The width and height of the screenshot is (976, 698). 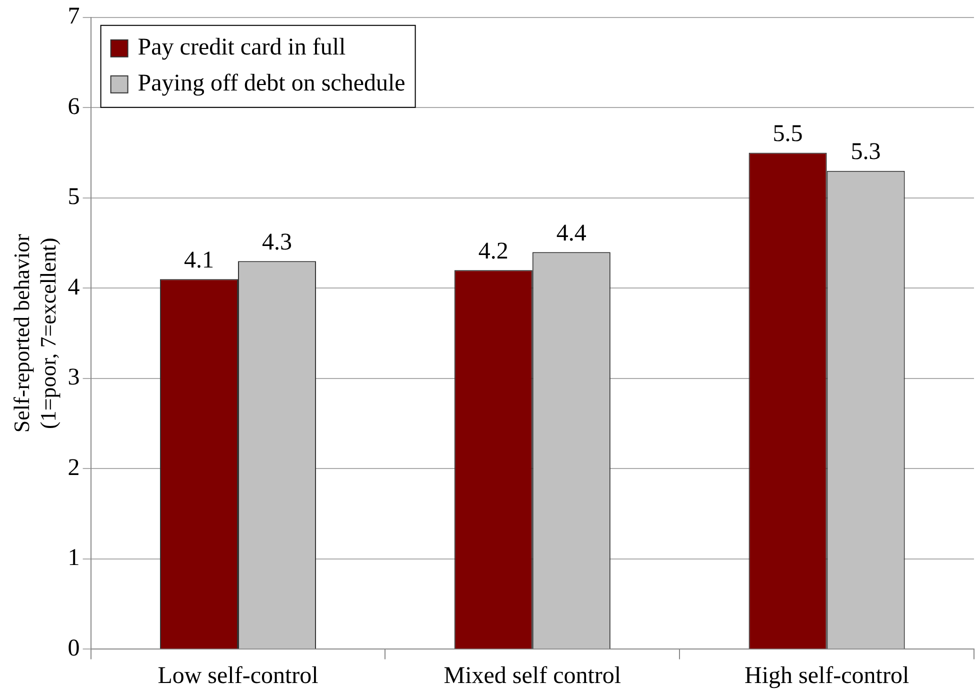 I want to click on x-tick-label: Mixed self control, so click(x=533, y=675).